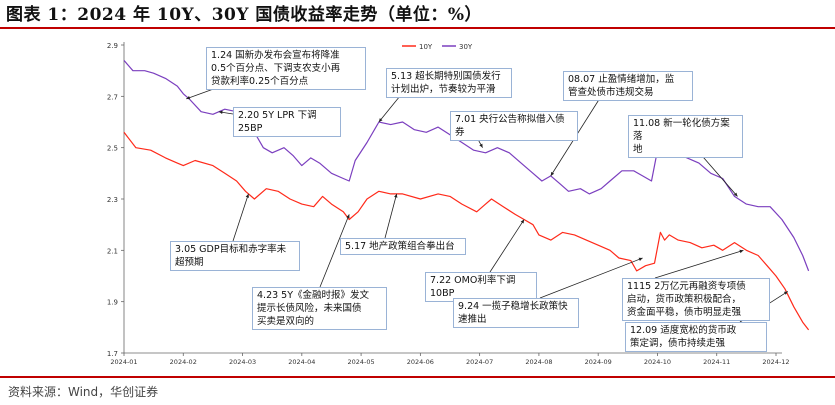 This screenshot has width=835, height=405. Describe the element at coordinates (301, 362) in the screenshot. I see `x-tick-label: 2024-04` at that location.